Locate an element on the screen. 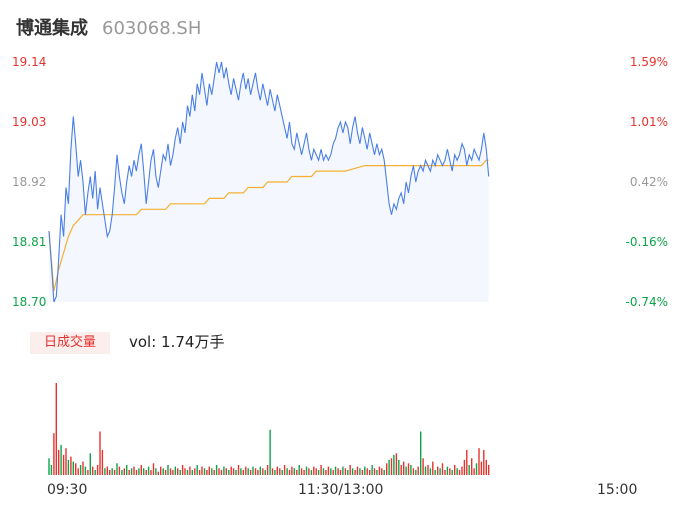  pct-tick-label: -0.16% is located at coordinates (646, 242).